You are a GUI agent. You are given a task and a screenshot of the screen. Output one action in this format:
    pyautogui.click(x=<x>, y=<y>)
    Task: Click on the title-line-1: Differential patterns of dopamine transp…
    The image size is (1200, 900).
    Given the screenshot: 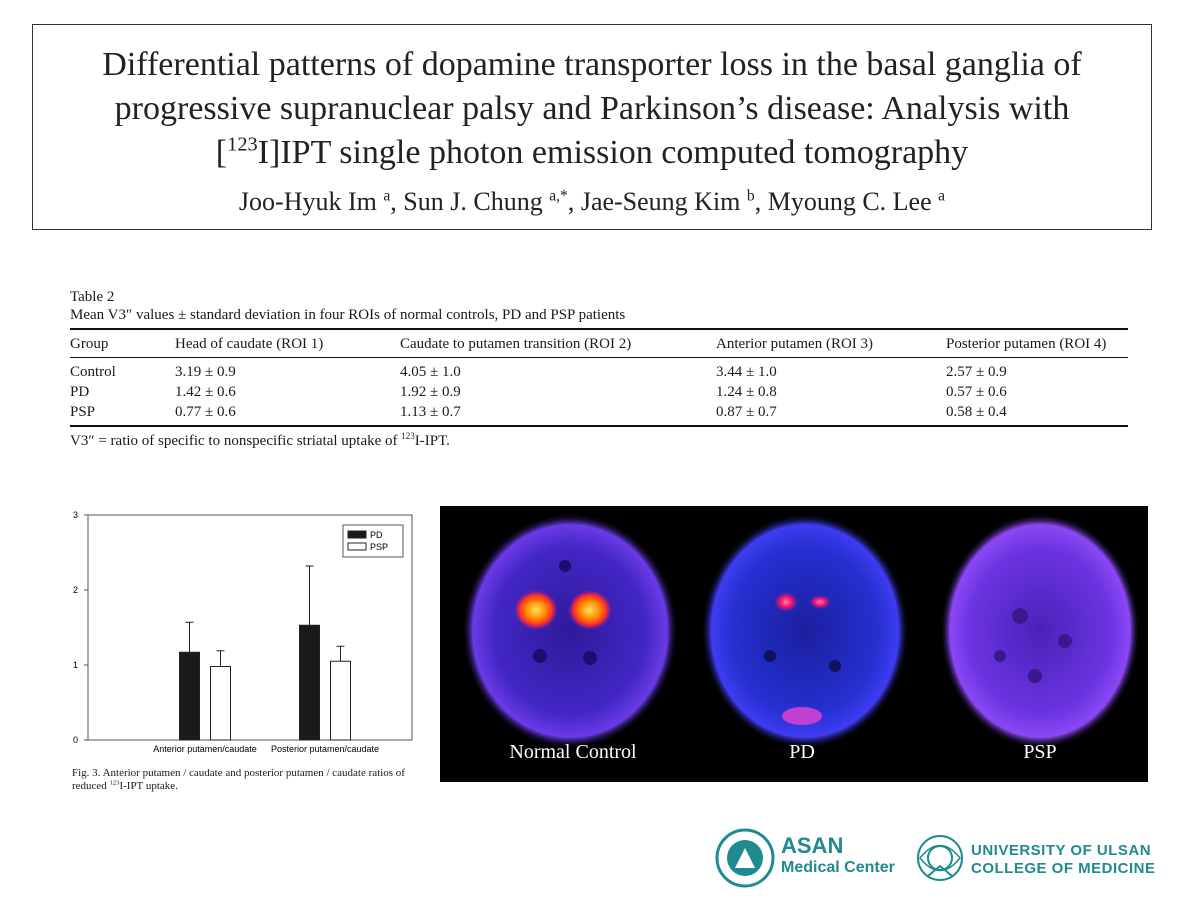 What is the action you would take?
    pyautogui.click(x=592, y=64)
    